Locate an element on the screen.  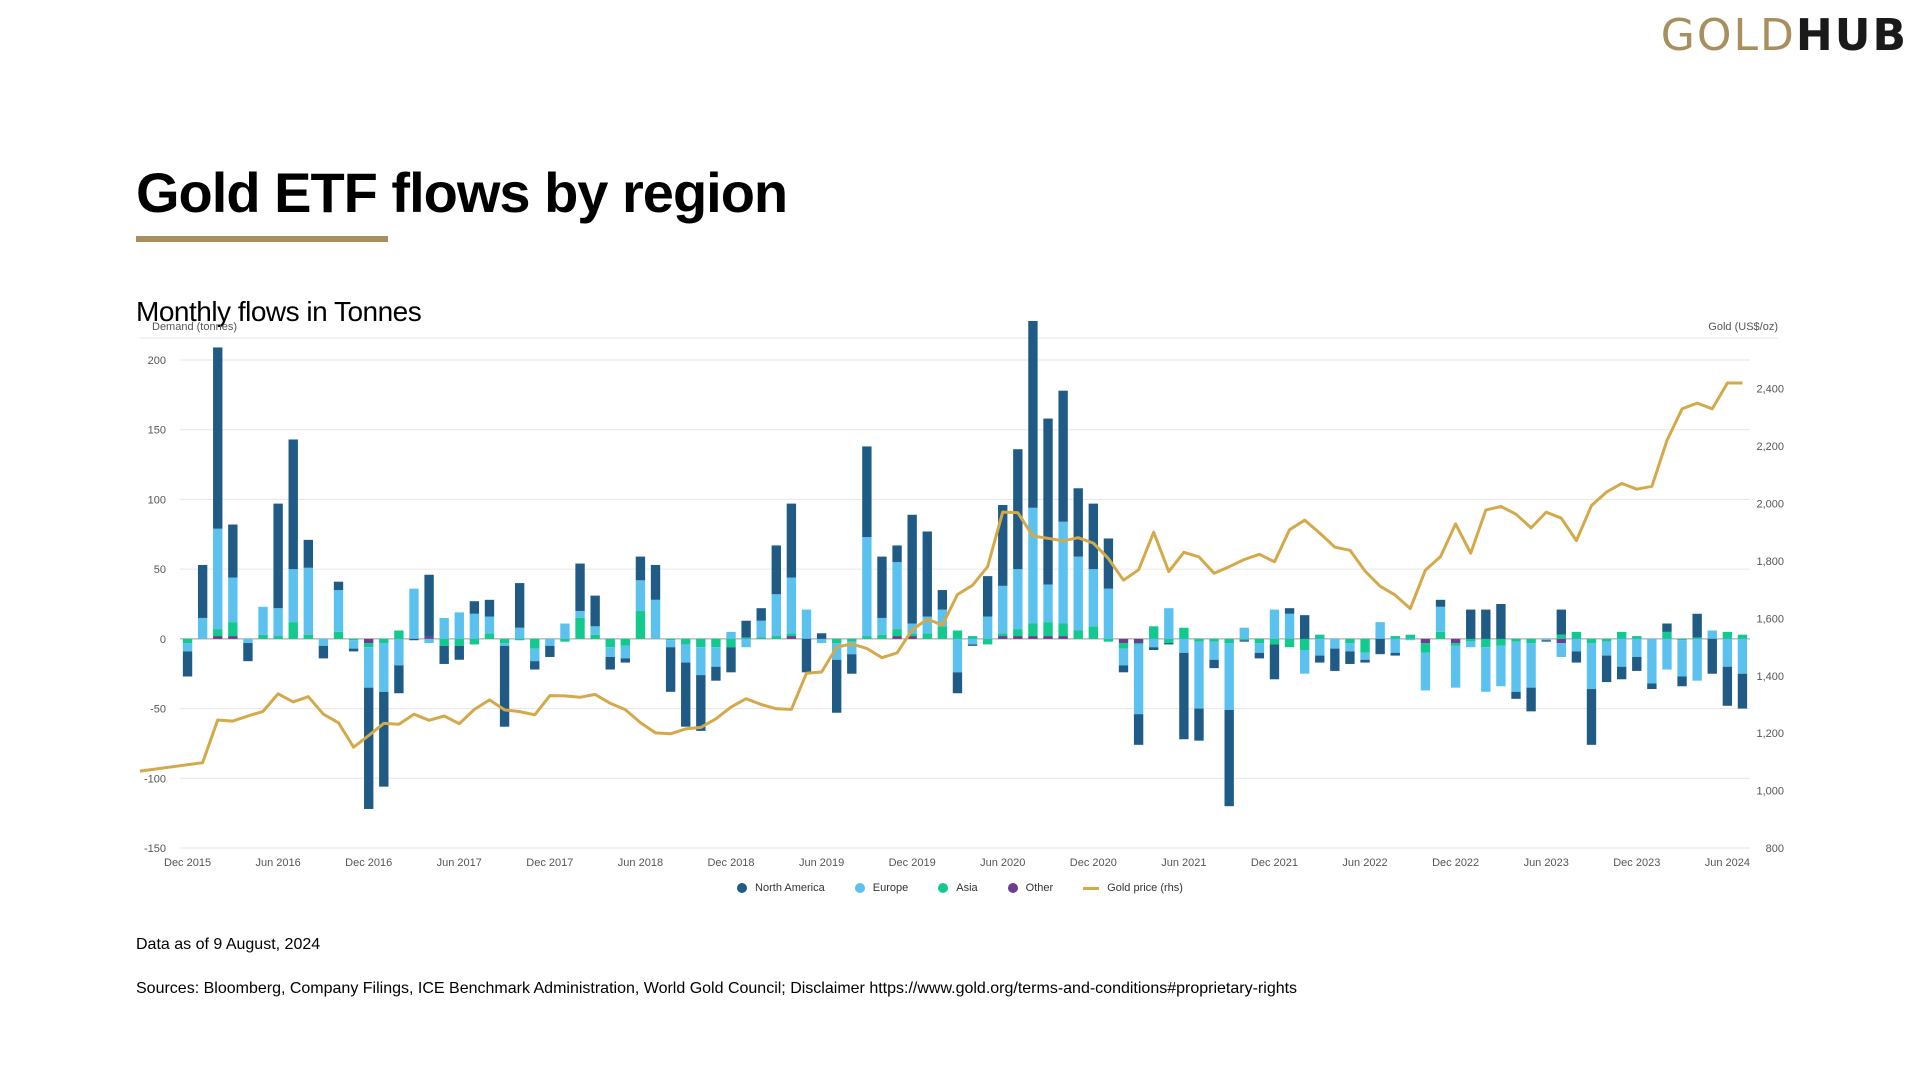
y-right-tick-label: 1,000 is located at coordinates (1770, 792).